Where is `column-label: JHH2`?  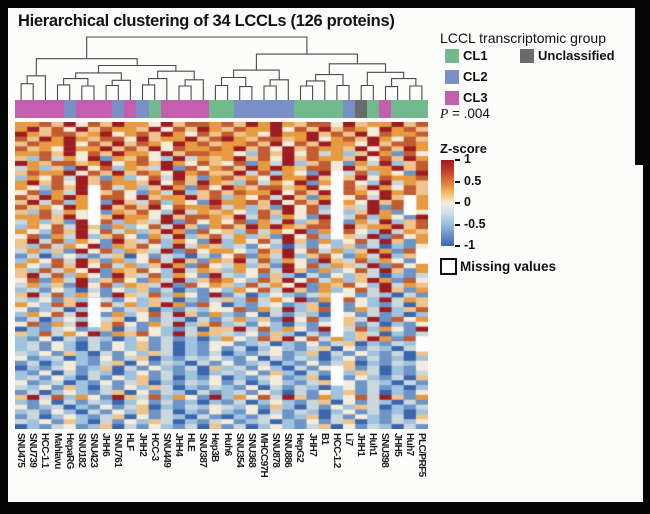
column-label: JHH2 is located at coordinates (142, 445).